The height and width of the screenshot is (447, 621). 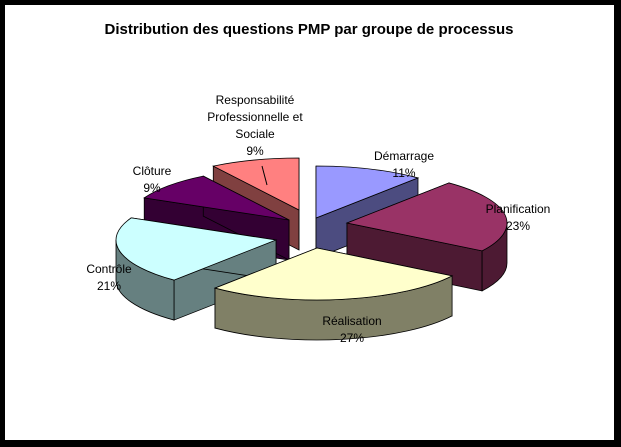 What do you see at coordinates (404, 164) in the screenshot?
I see `slice-label-1: Démarrage 11%` at bounding box center [404, 164].